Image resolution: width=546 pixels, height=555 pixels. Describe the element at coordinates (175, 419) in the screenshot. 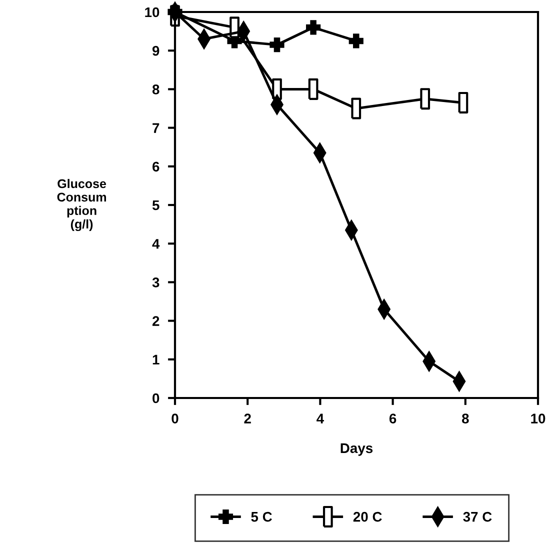

I see `x-tick-label: 0` at that location.